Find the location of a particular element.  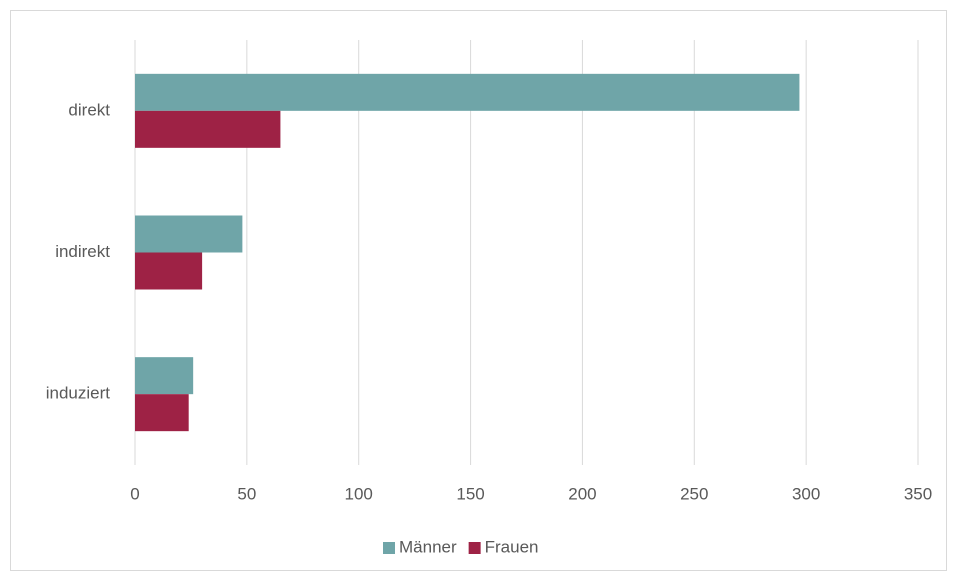

x-tick-label: 150 is located at coordinates (470, 493).